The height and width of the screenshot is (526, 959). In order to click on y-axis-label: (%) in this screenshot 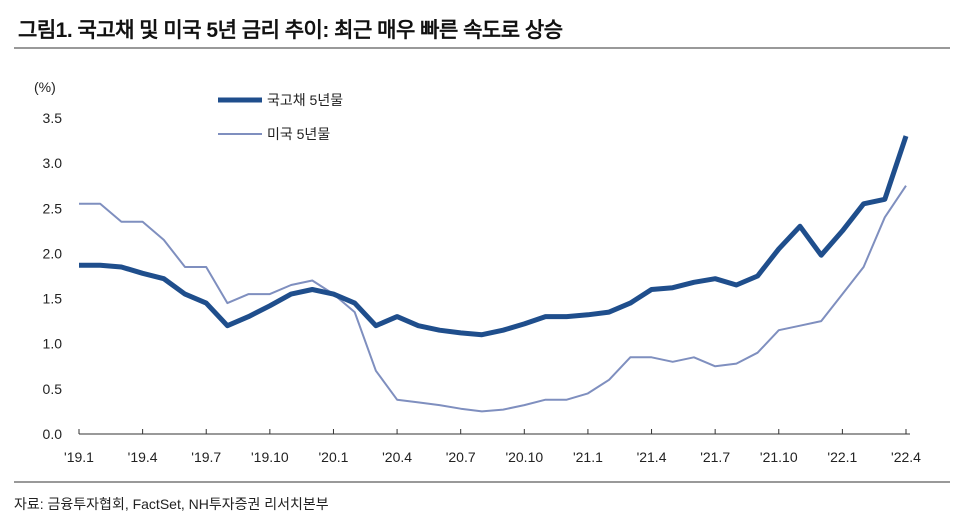, I will do `click(45, 87)`.